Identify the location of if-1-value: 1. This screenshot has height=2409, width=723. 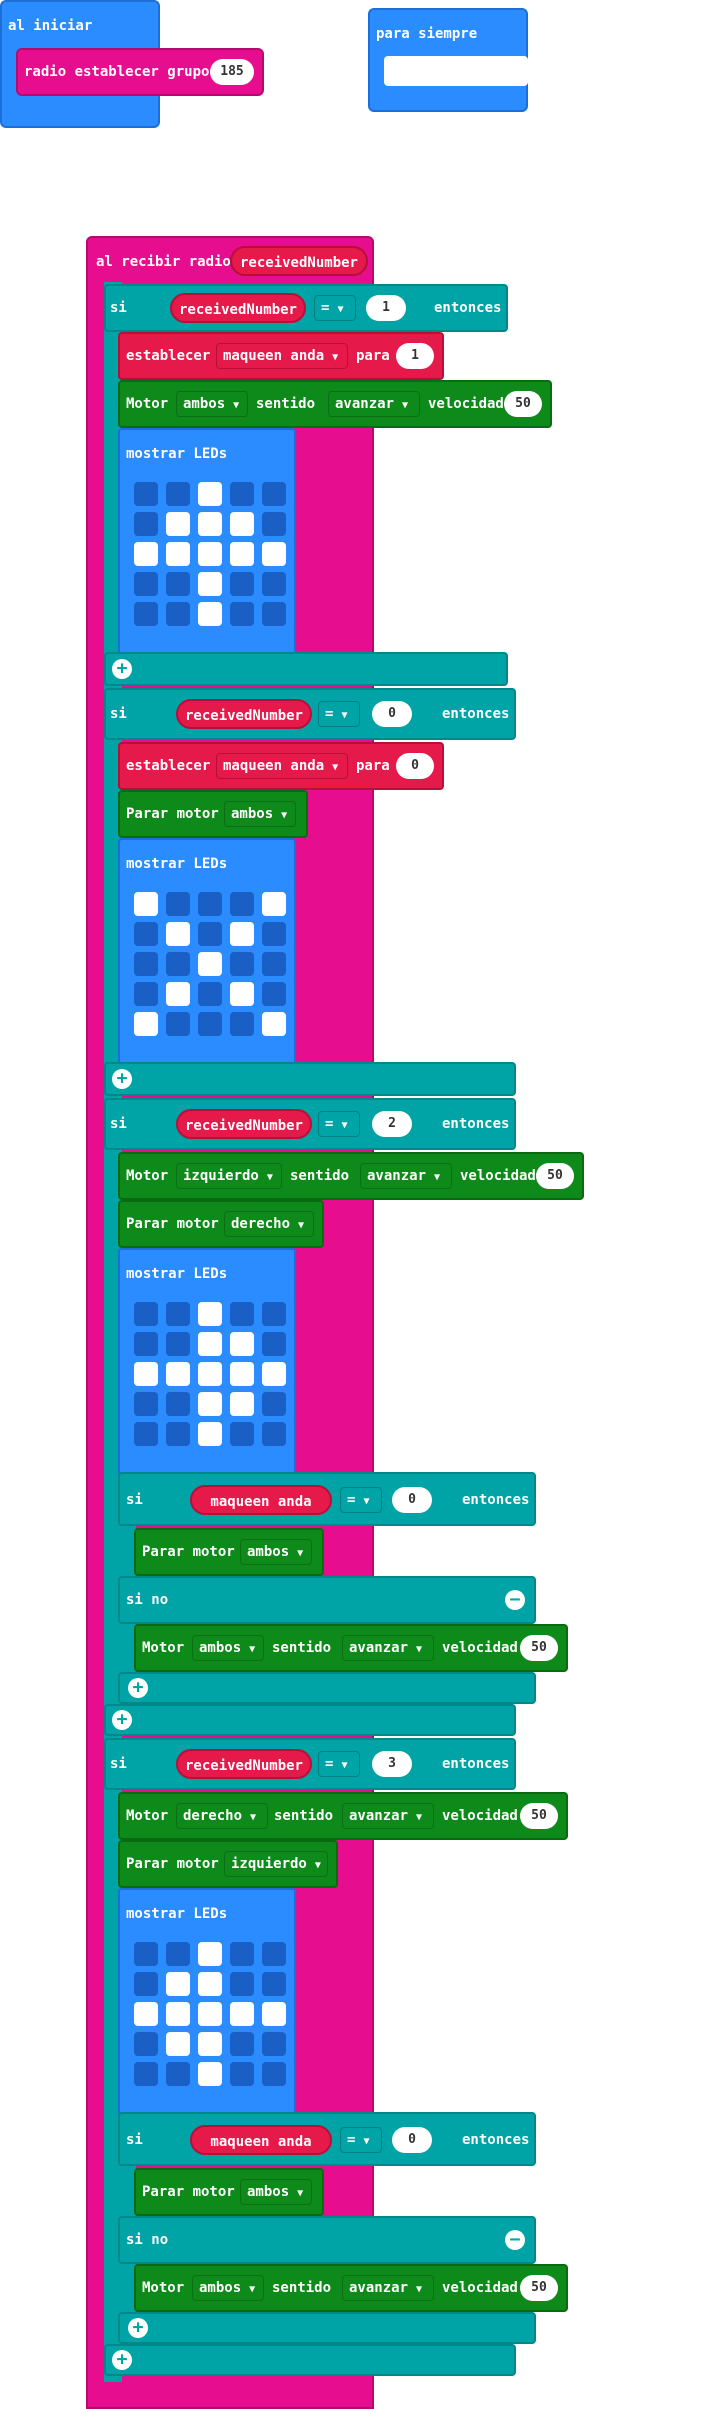
(386, 308).